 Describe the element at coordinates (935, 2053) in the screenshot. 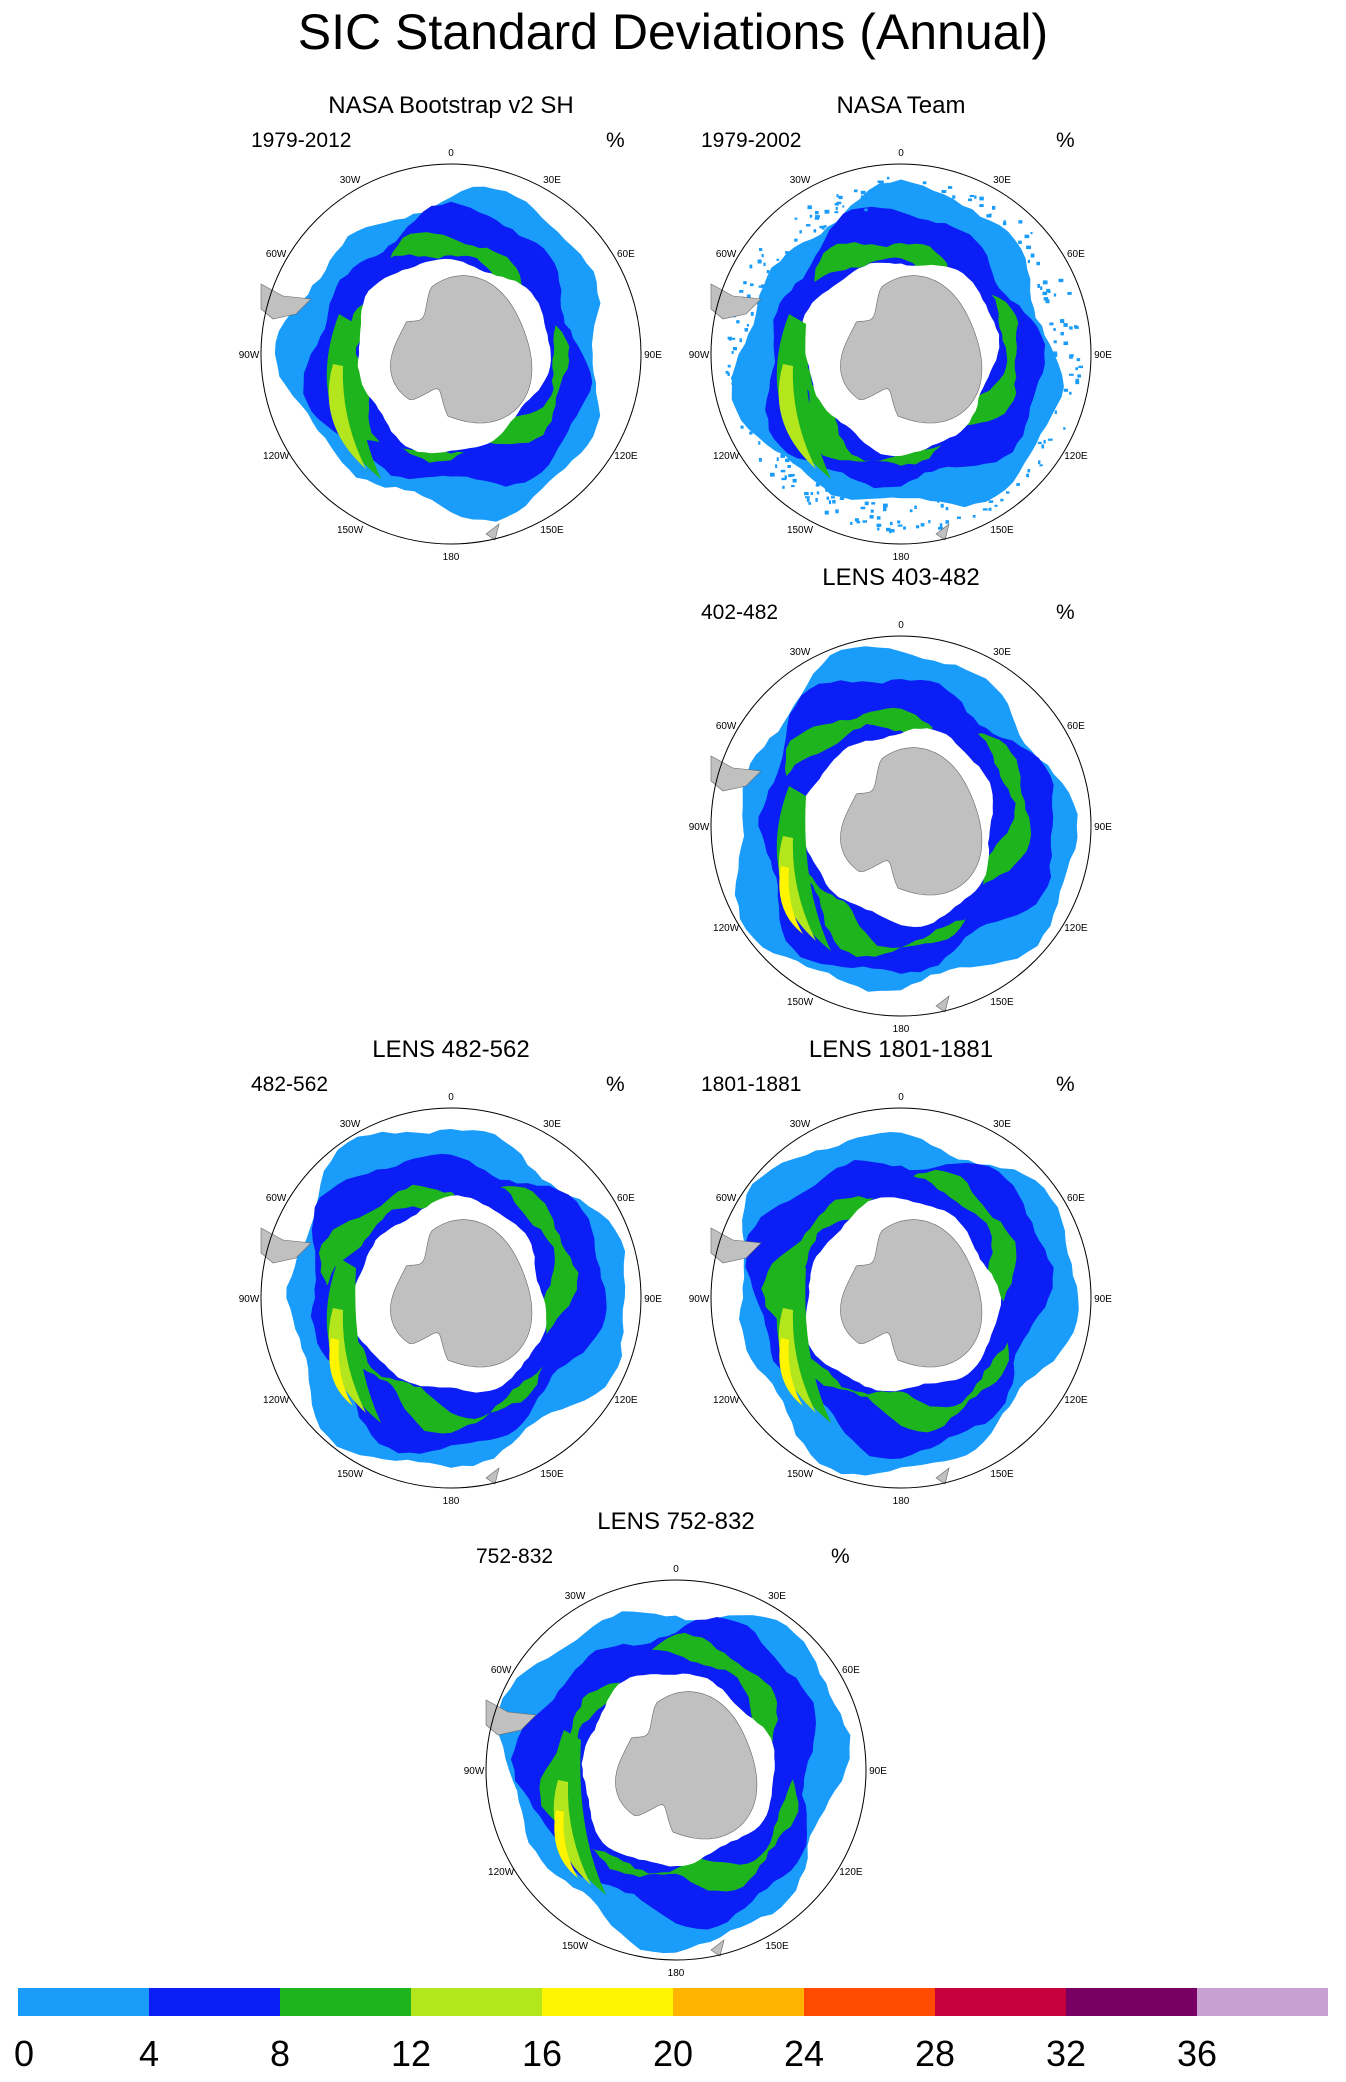

I see `colorbar-tick-label: 28` at that location.